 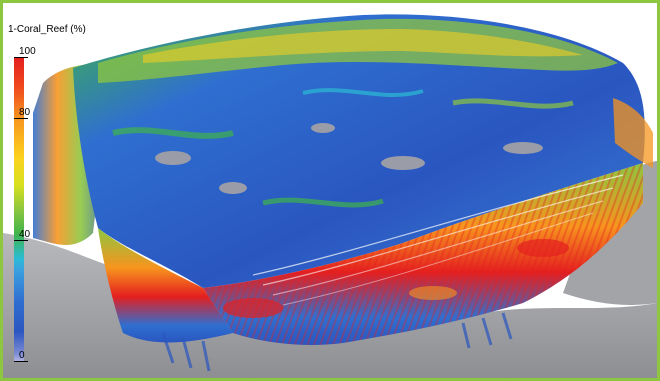 I want to click on cyan-swirl, so click(x=363, y=92).